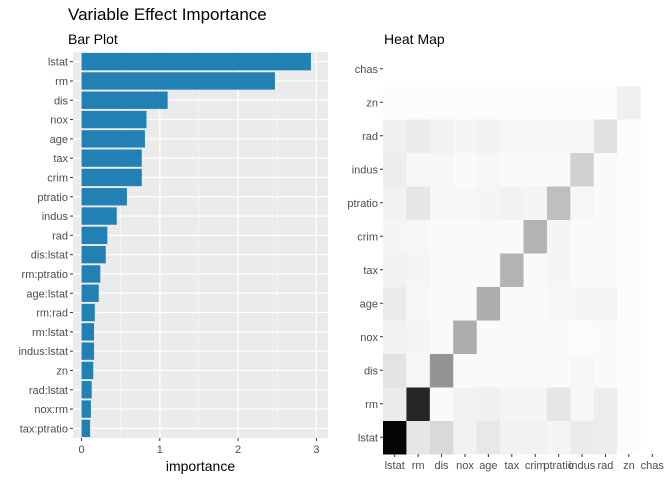  What do you see at coordinates (605, 236) in the screenshot?
I see `heat-cell-crim-rad` at bounding box center [605, 236].